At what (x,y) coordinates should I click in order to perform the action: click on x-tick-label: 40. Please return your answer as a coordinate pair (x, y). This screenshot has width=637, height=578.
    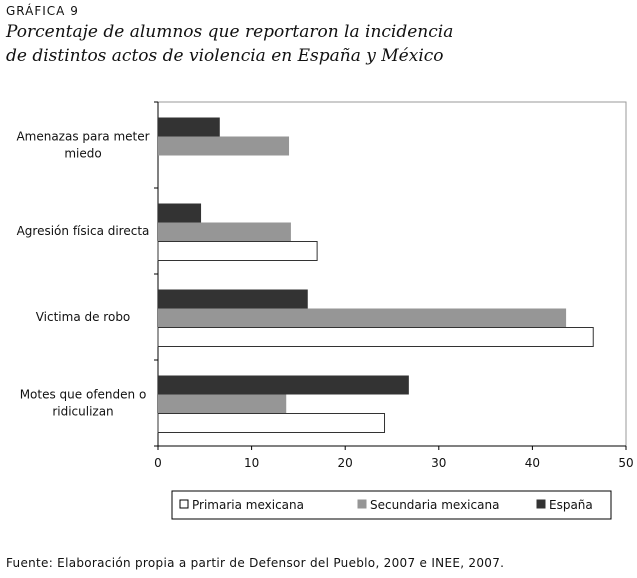
    Looking at the image, I should click on (532, 463).